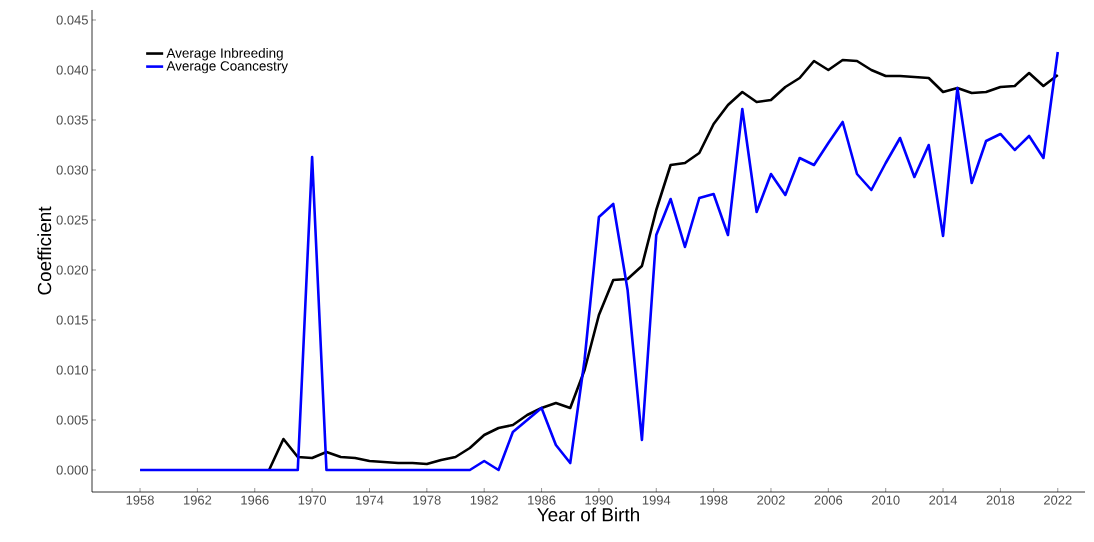 The width and height of the screenshot is (1094, 542). I want to click on x-tick-label: 2006, so click(828, 500).